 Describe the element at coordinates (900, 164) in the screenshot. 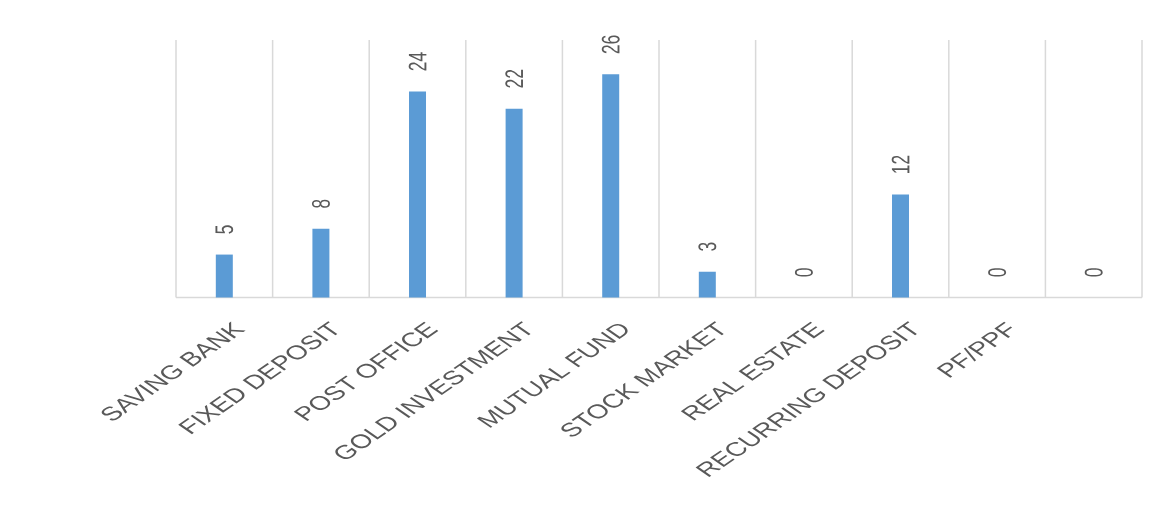

I see `data-label: 12` at that location.